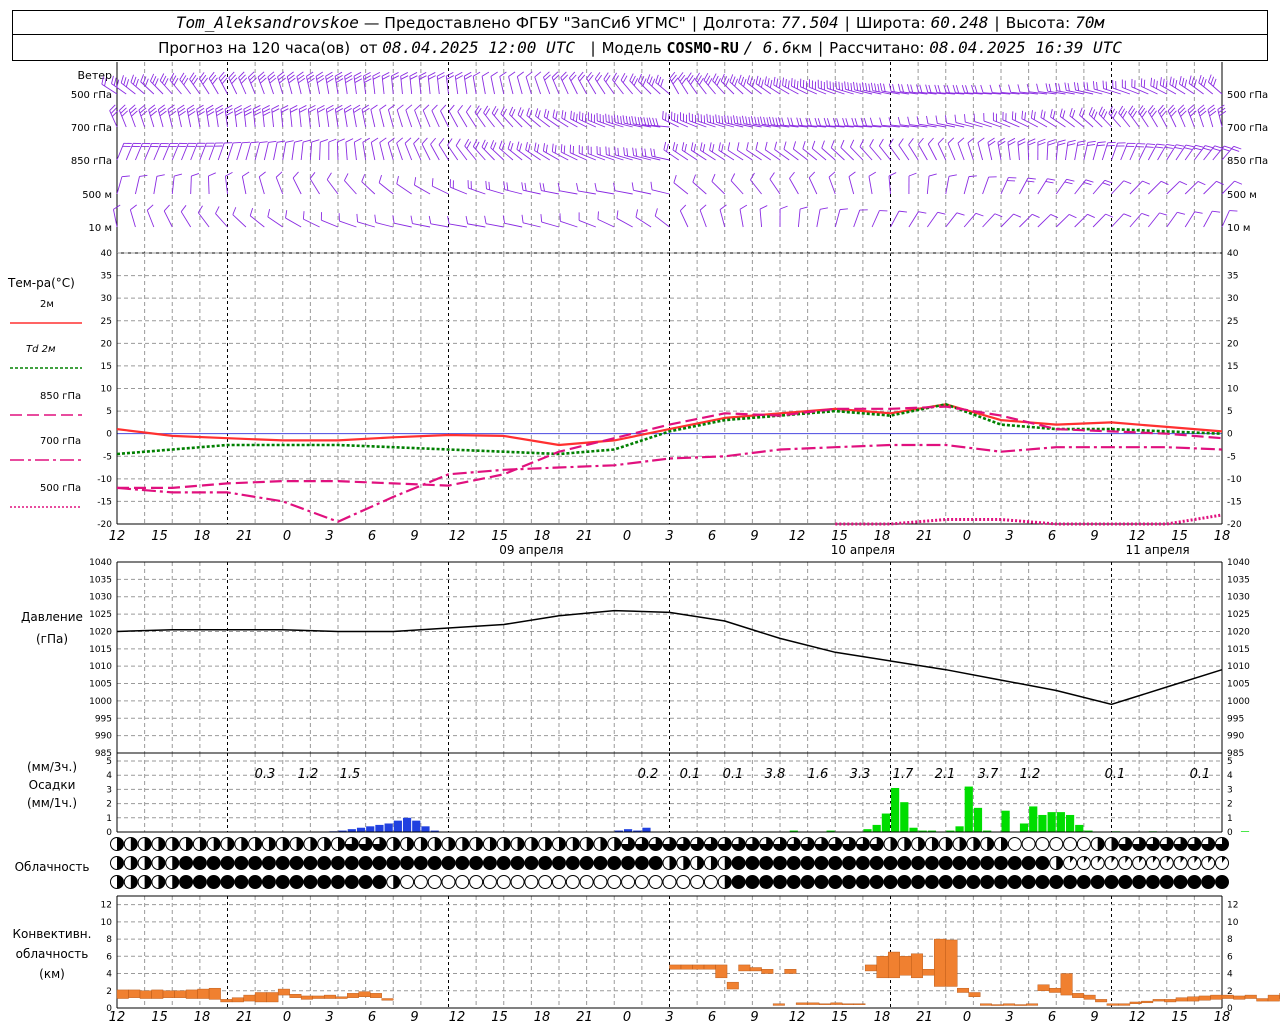 This screenshot has height=1024, width=1280. What do you see at coordinates (1179, 1017) in the screenshot?
I see `bottom-x-tick: 15` at bounding box center [1179, 1017].